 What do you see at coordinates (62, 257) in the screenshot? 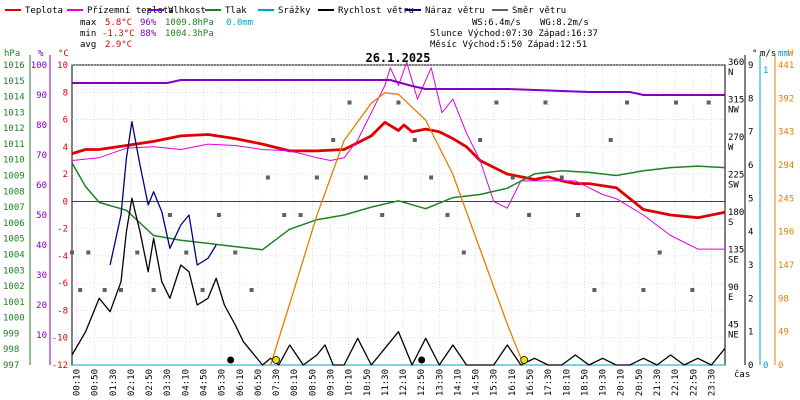
I see `temp-tick: -4` at bounding box center [62, 257].